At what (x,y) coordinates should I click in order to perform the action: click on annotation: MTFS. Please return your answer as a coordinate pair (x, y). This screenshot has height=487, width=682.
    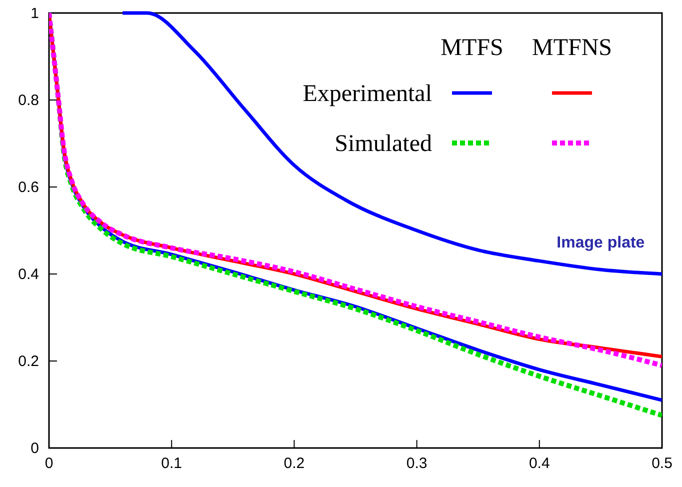
    Looking at the image, I should click on (472, 48).